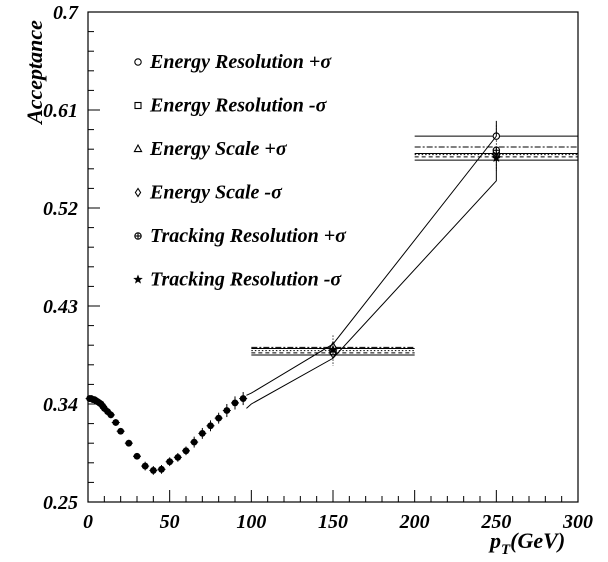 The width and height of the screenshot is (608, 562). I want to click on x-tick-label: 200, so click(414, 522).